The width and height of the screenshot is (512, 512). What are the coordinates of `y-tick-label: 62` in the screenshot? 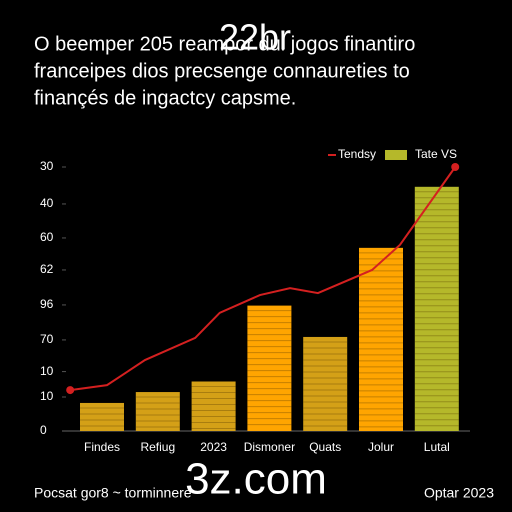 It's located at (47, 269).